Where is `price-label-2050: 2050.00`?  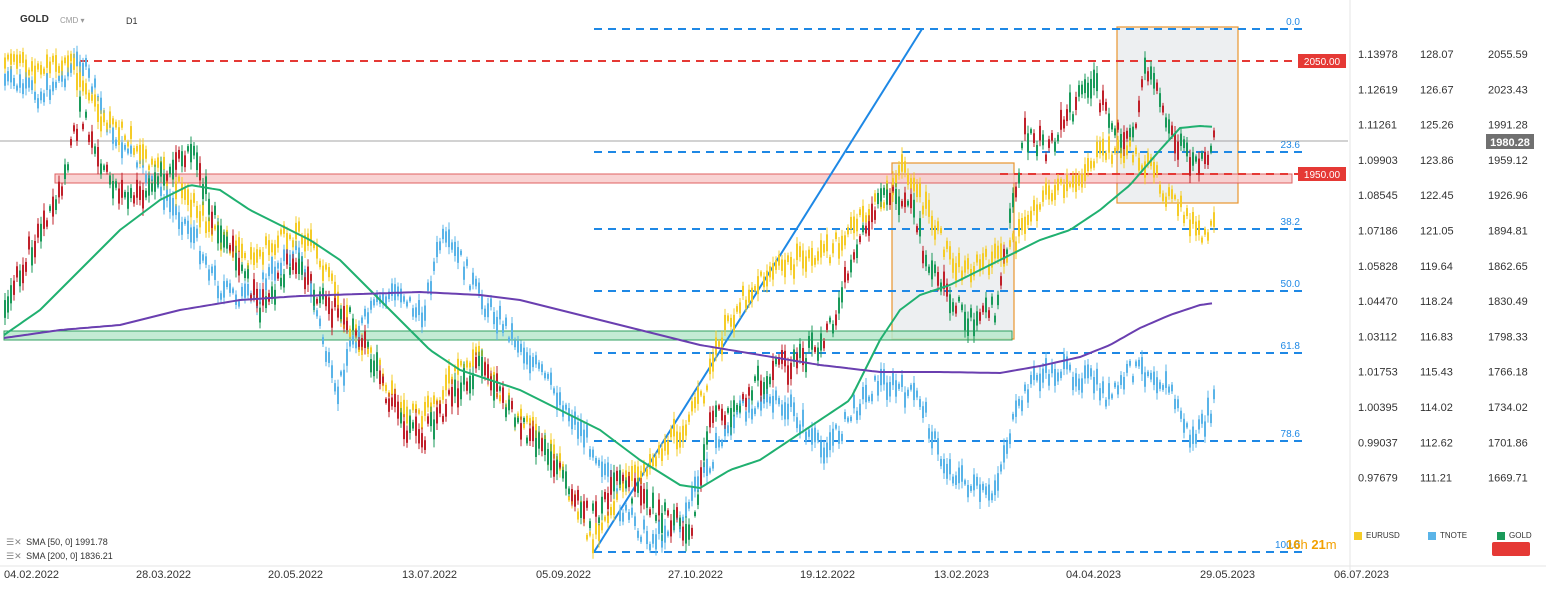 price-label-2050: 2050.00 is located at coordinates (1322, 61).